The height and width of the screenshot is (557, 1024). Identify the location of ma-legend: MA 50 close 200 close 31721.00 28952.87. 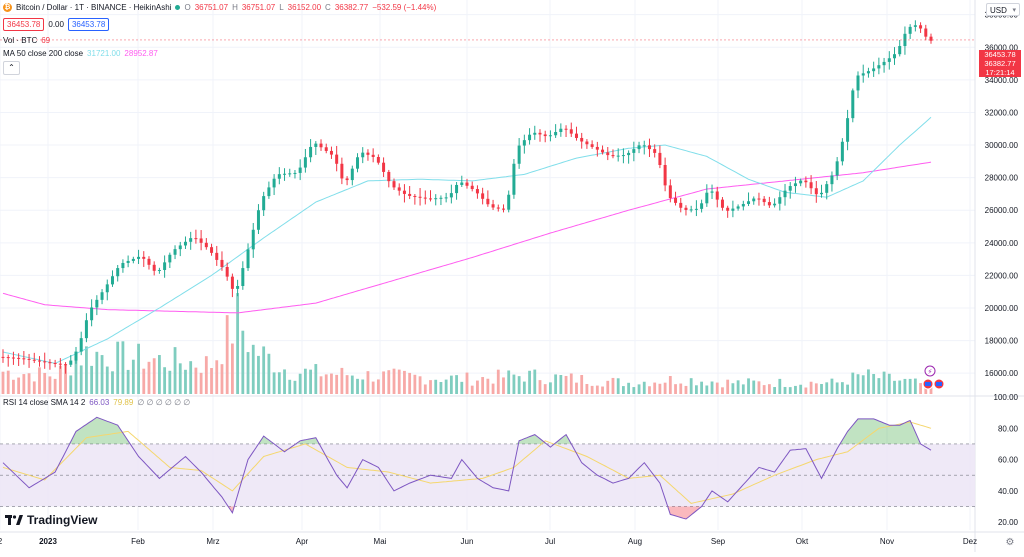
(80, 53).